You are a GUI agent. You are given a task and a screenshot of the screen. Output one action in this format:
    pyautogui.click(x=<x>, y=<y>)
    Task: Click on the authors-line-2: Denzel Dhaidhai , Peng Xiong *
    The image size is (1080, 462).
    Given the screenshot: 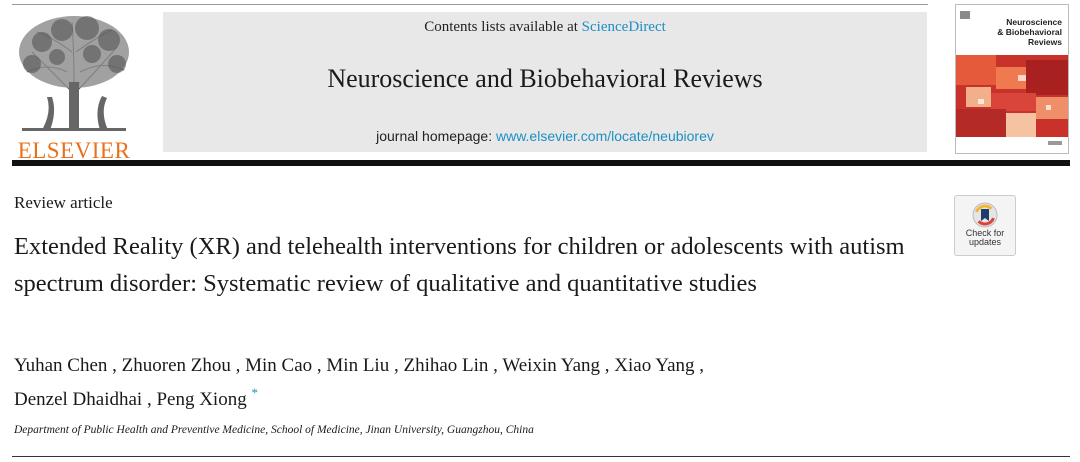 What is the action you would take?
    pyautogui.click(x=464, y=396)
    